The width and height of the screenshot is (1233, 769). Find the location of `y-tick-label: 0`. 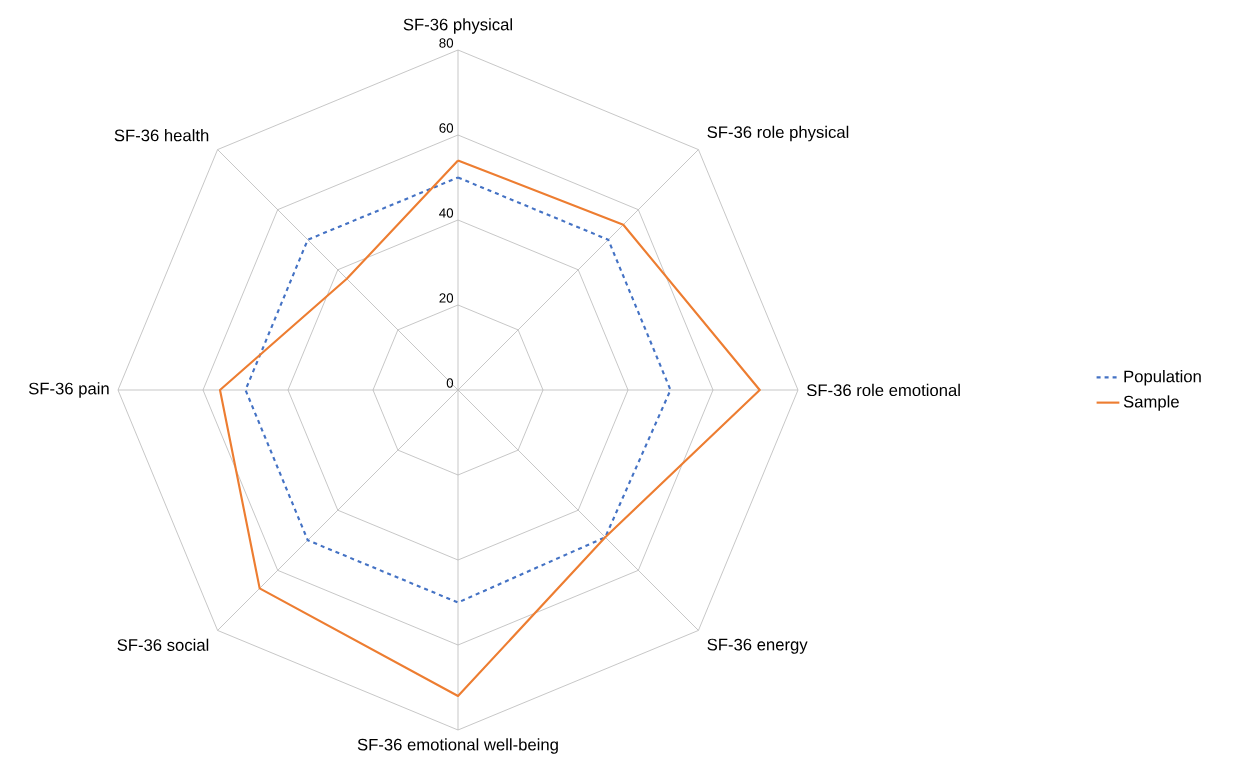

y-tick-label: 0 is located at coordinates (450, 383).